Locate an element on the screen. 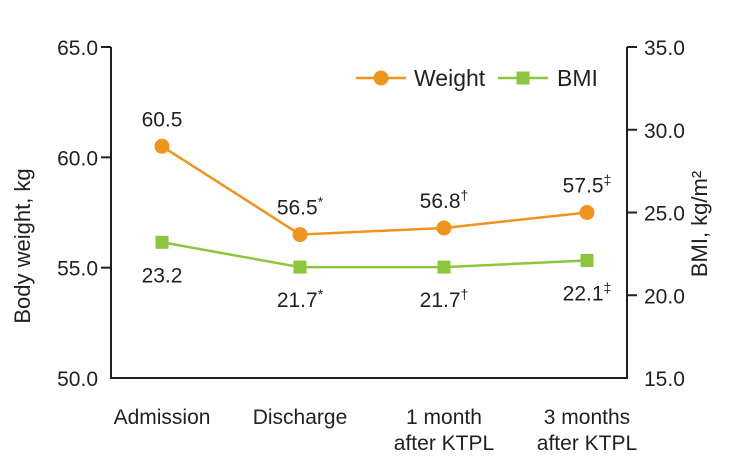 The width and height of the screenshot is (756, 460). right-axis-title: BMI, kg/m² is located at coordinates (699, 224).